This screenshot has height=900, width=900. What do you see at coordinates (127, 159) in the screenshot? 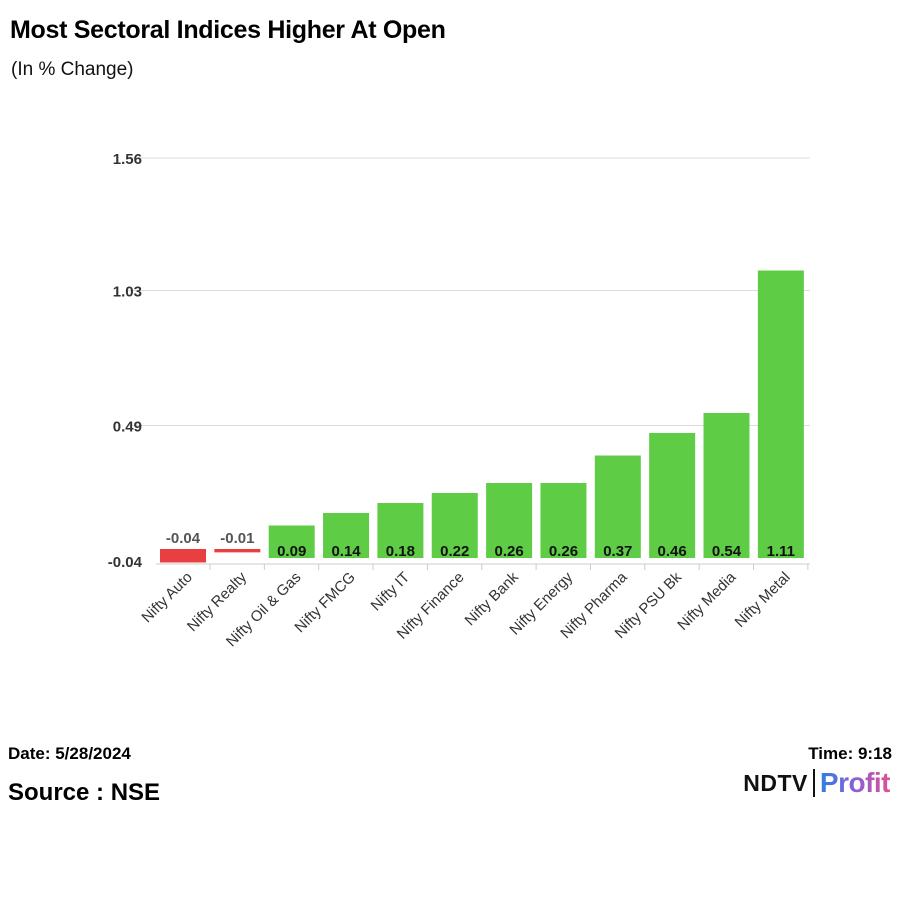
I see `y-tick-label: 1.56` at bounding box center [127, 159].